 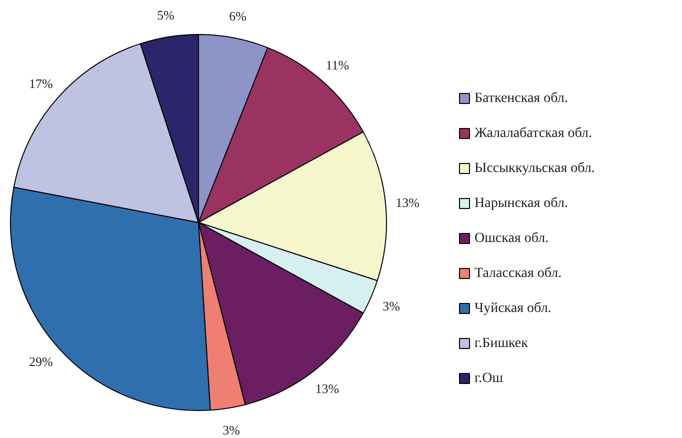 What do you see at coordinates (41, 84) in the screenshot?
I see `data-label: 17%` at bounding box center [41, 84].